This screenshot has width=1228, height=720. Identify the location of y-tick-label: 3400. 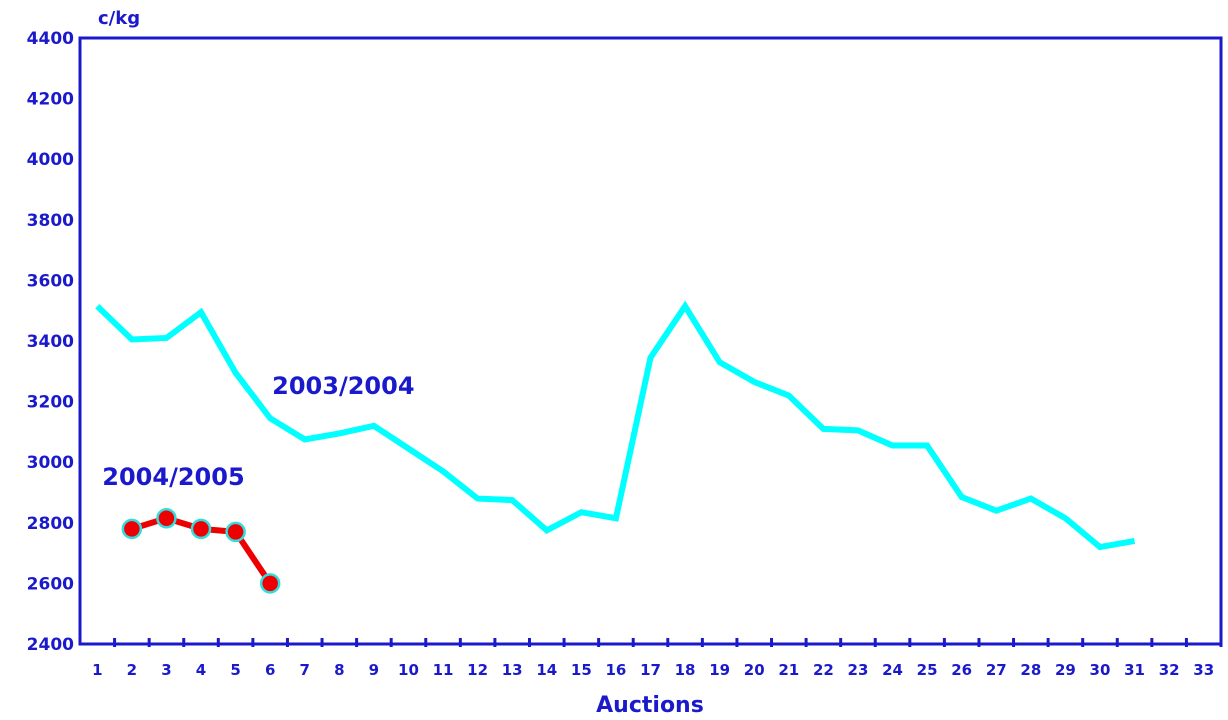
(50, 342).